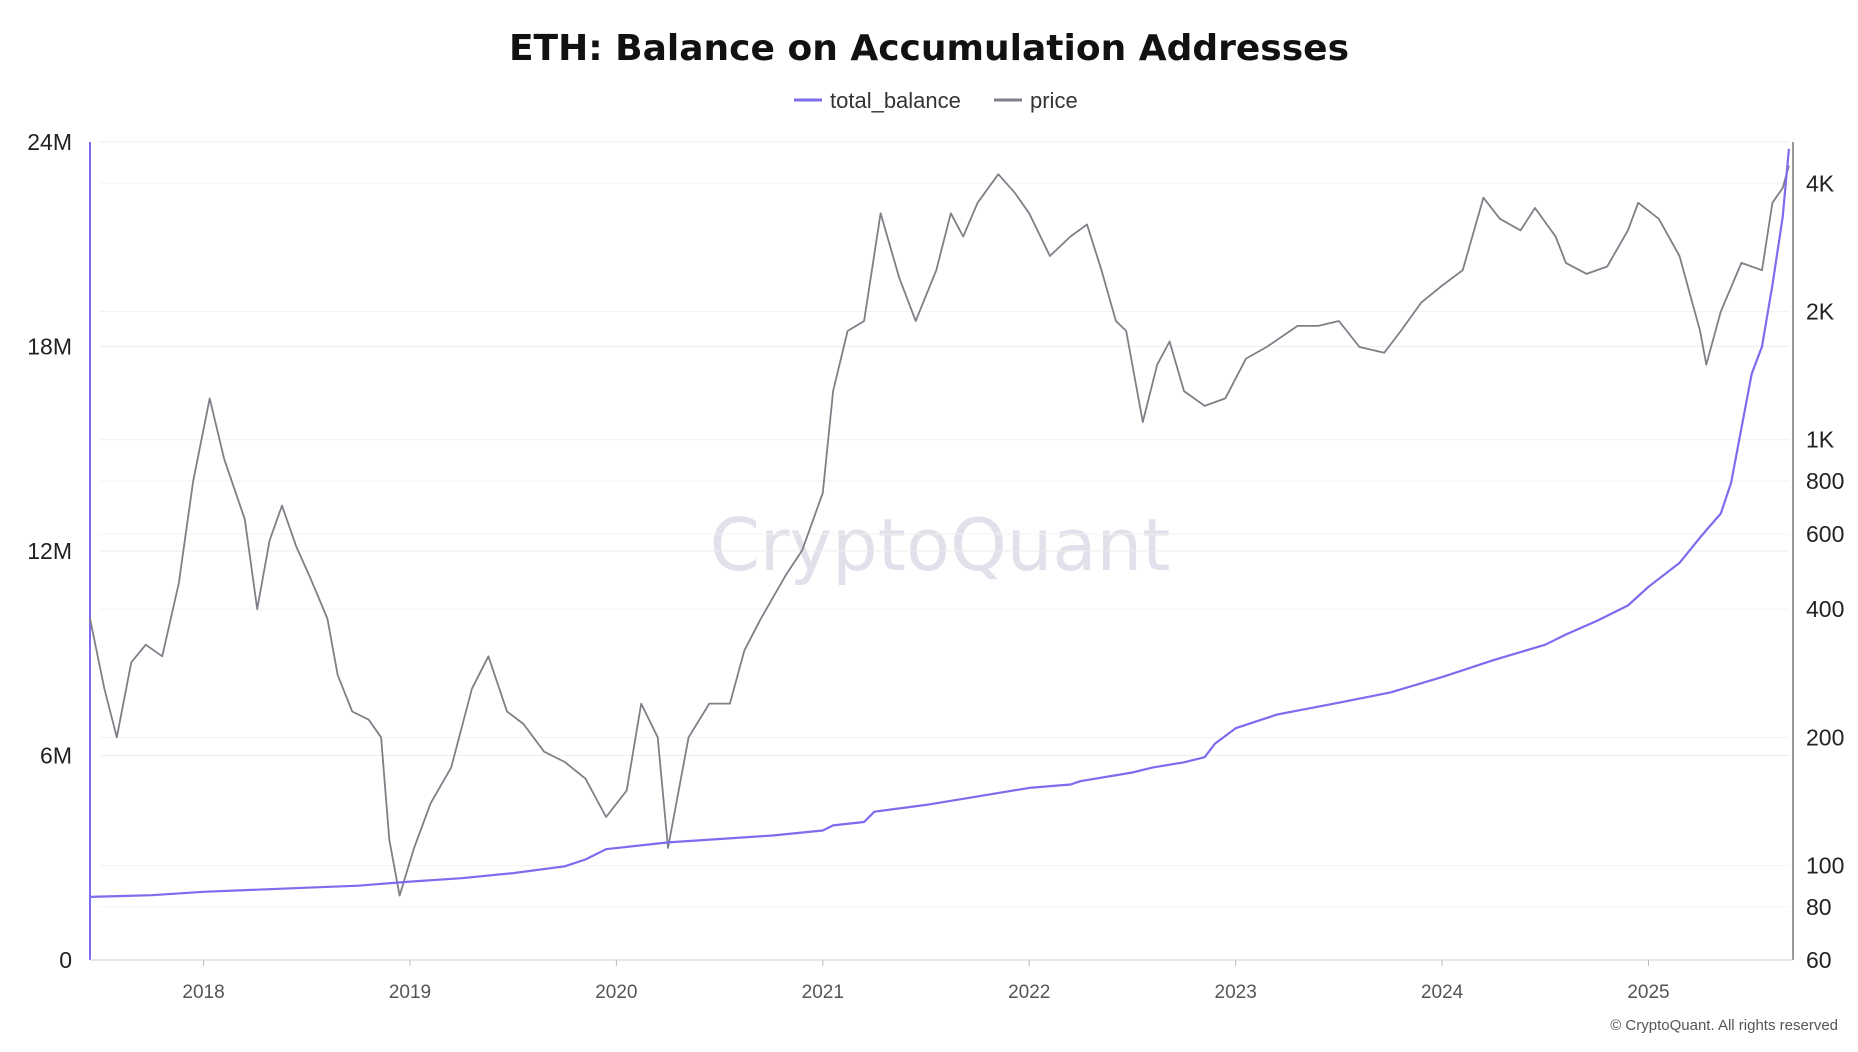  I want to click on right-tick-label: 800, so click(1825, 481).